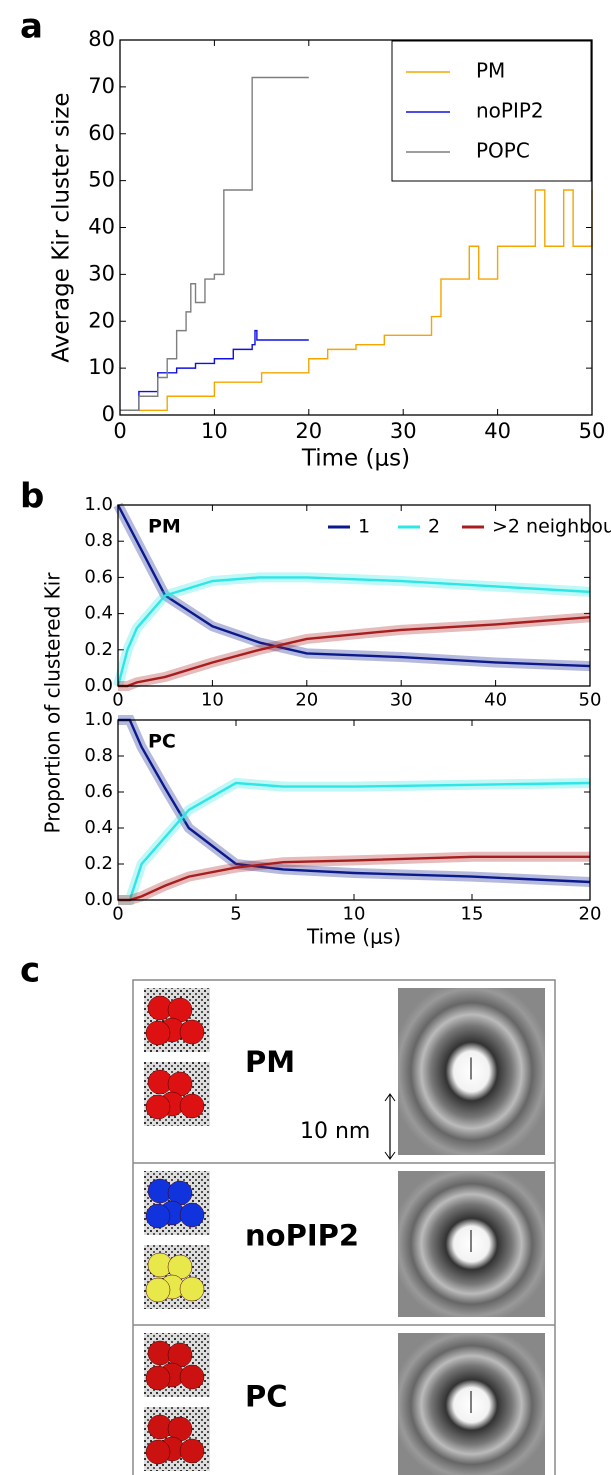  I want to click on x-tick-label: 5, so click(235, 913).